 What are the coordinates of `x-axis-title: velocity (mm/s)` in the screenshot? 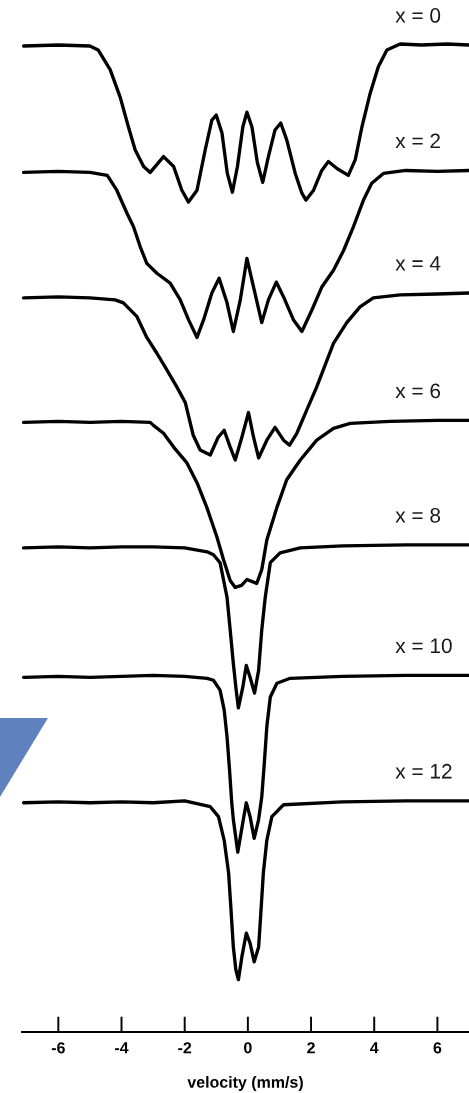 It's located at (245, 1083).